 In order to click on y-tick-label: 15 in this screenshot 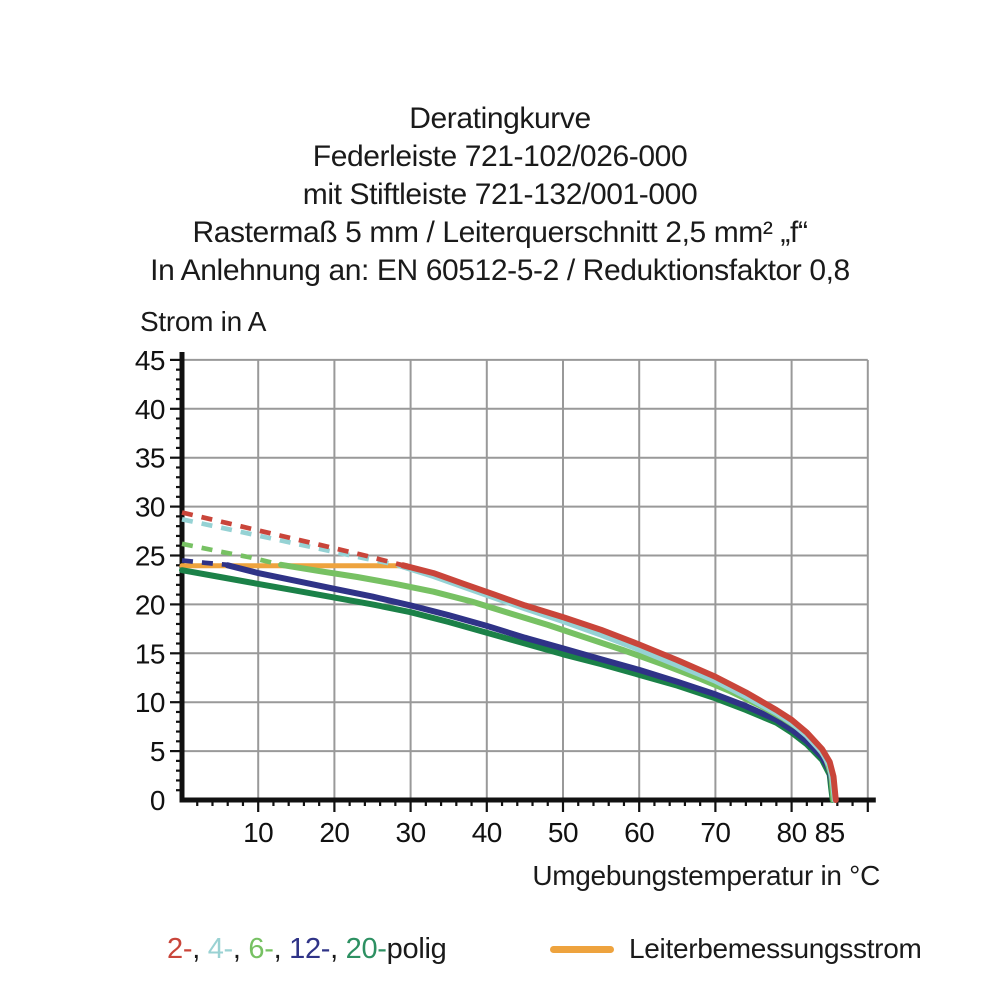, I will do `click(150, 653)`.